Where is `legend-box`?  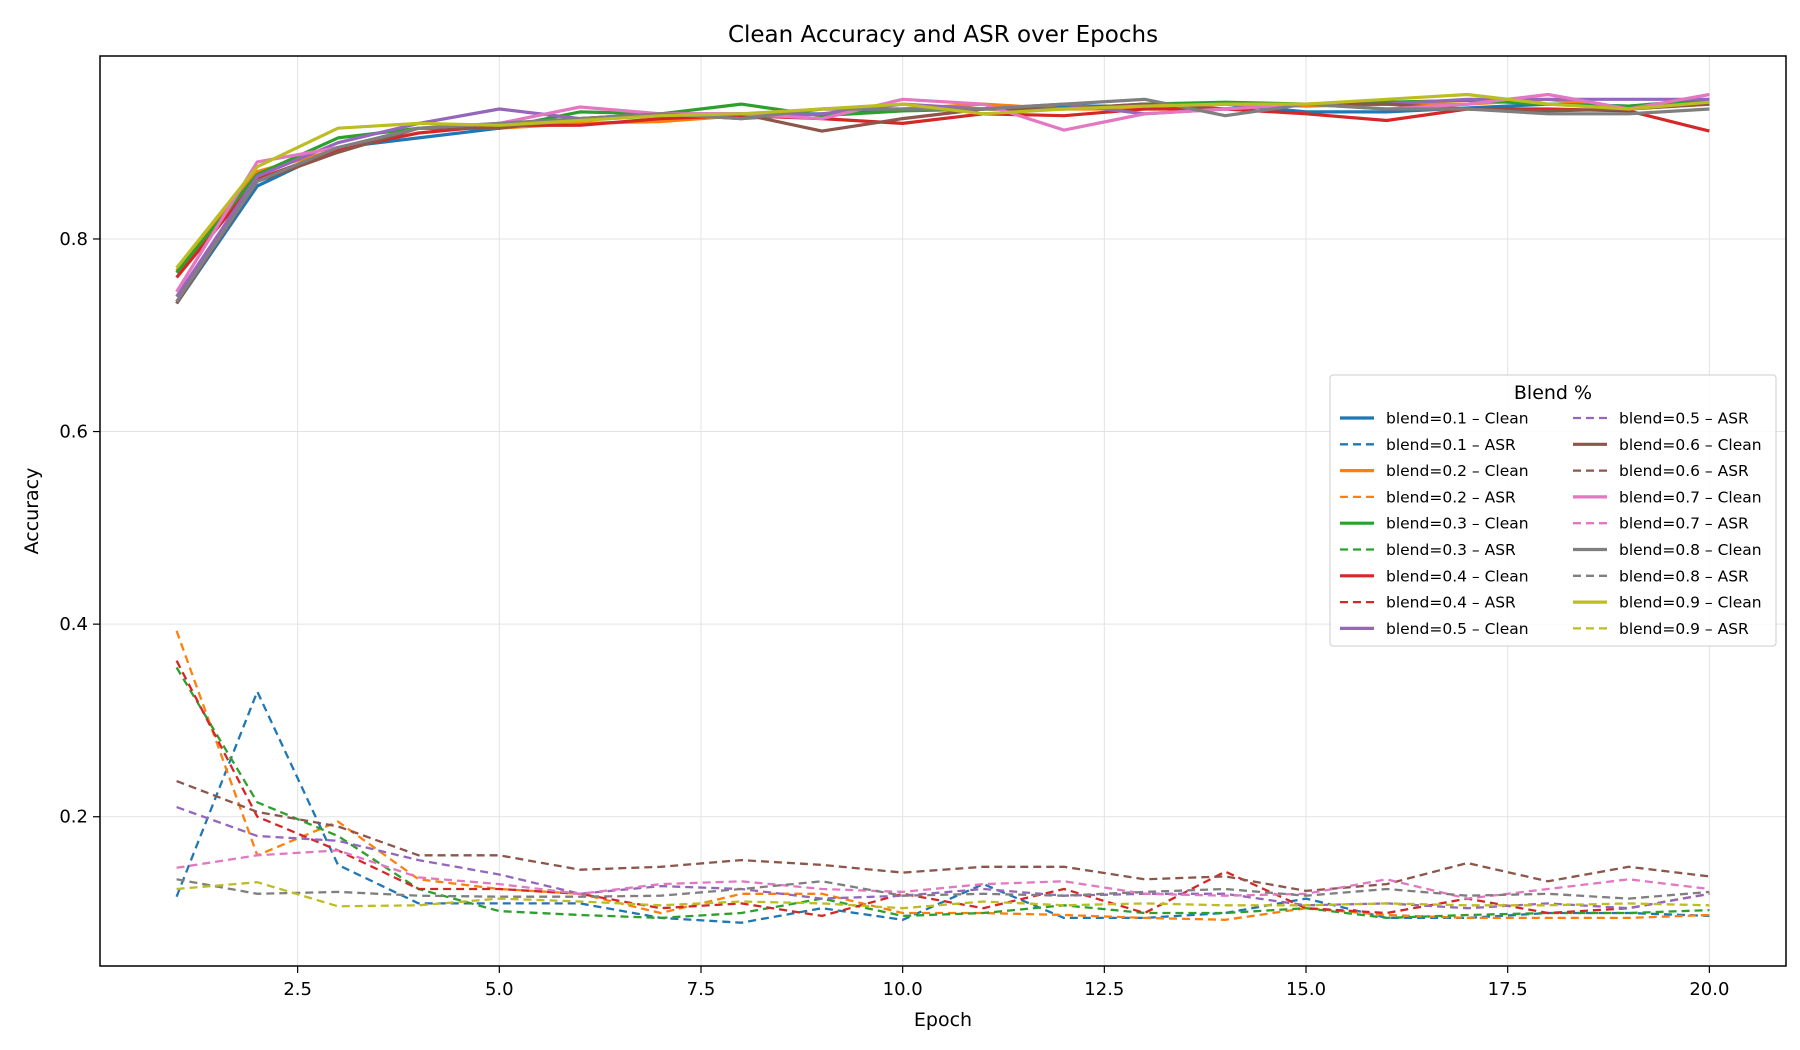
legend-box is located at coordinates (1553, 510).